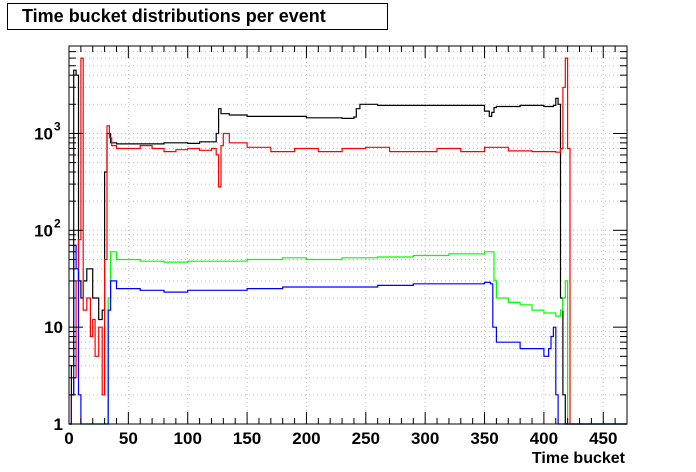 Image resolution: width=696 pixels, height=472 pixels. Describe the element at coordinates (247, 438) in the screenshot. I see `x-tick-label: 150` at that location.